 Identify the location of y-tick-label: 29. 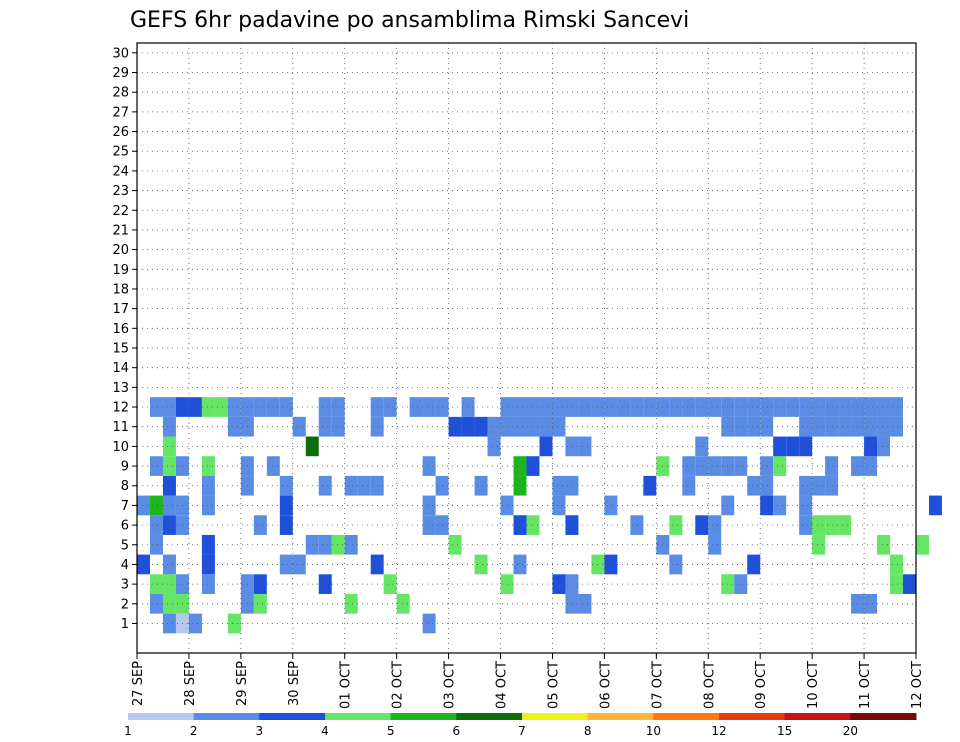
(120, 73).